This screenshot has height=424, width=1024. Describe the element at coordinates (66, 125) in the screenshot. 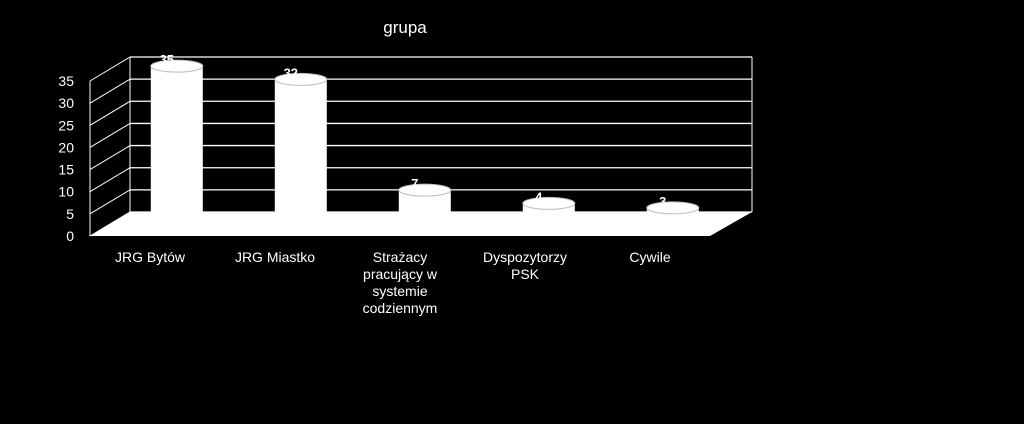

I see `y-tick-label: 25` at that location.